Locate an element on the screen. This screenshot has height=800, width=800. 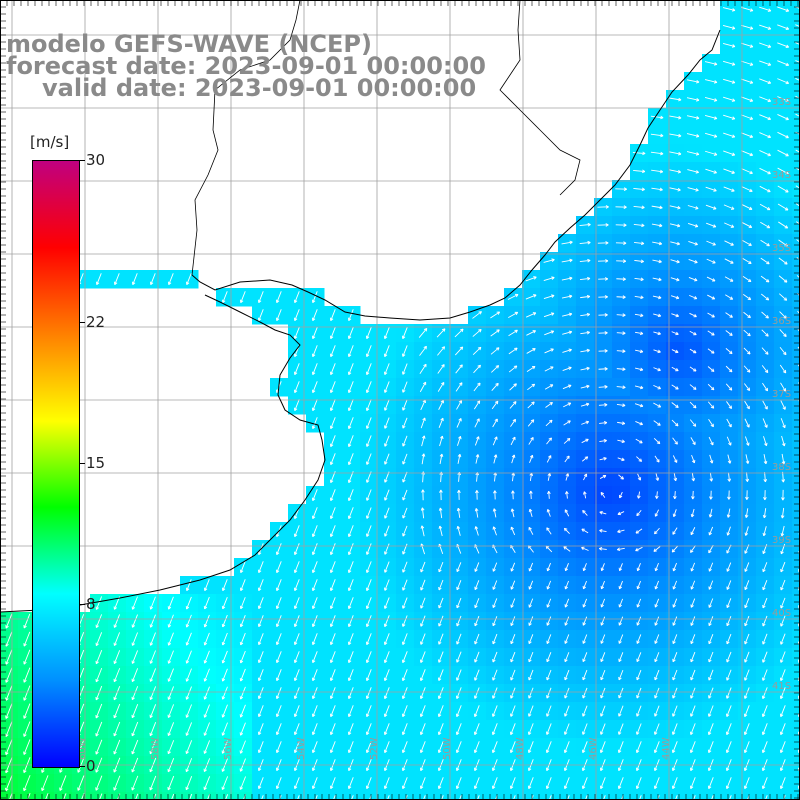
longitude-label: 54W is located at coordinates (301, 748).